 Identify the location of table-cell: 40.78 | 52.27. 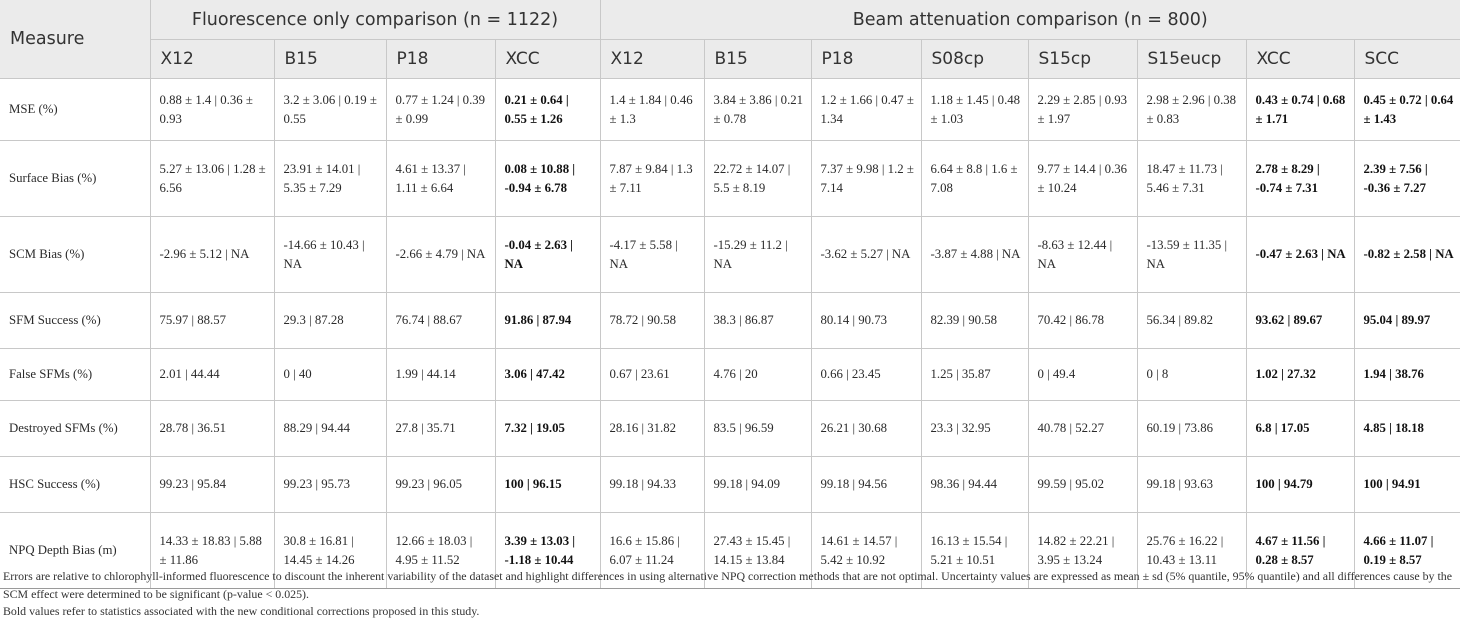
(1083, 428).